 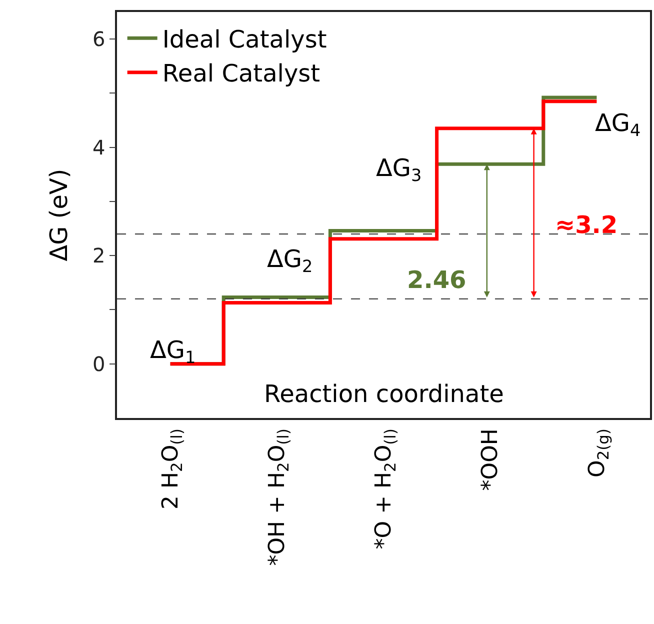 What do you see at coordinates (384, 394) in the screenshot?
I see `annotation: Reaction coordinate` at bounding box center [384, 394].